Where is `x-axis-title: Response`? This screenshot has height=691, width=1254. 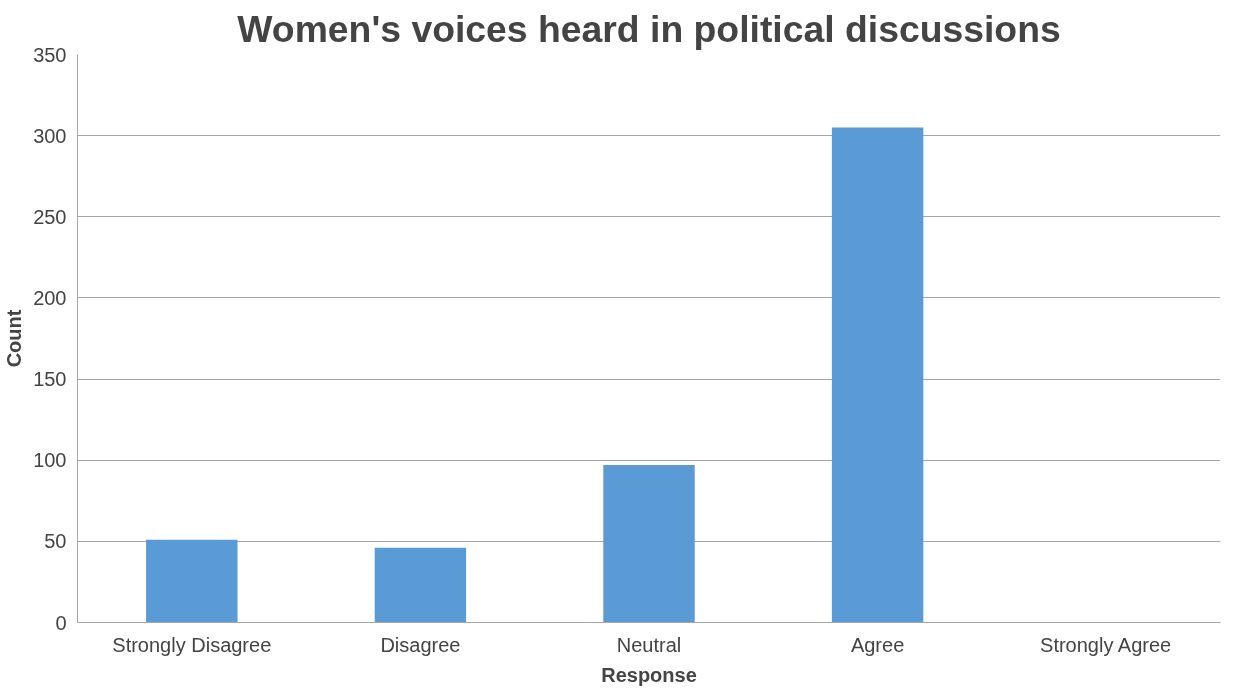
x-axis-title: Response is located at coordinates (649, 674).